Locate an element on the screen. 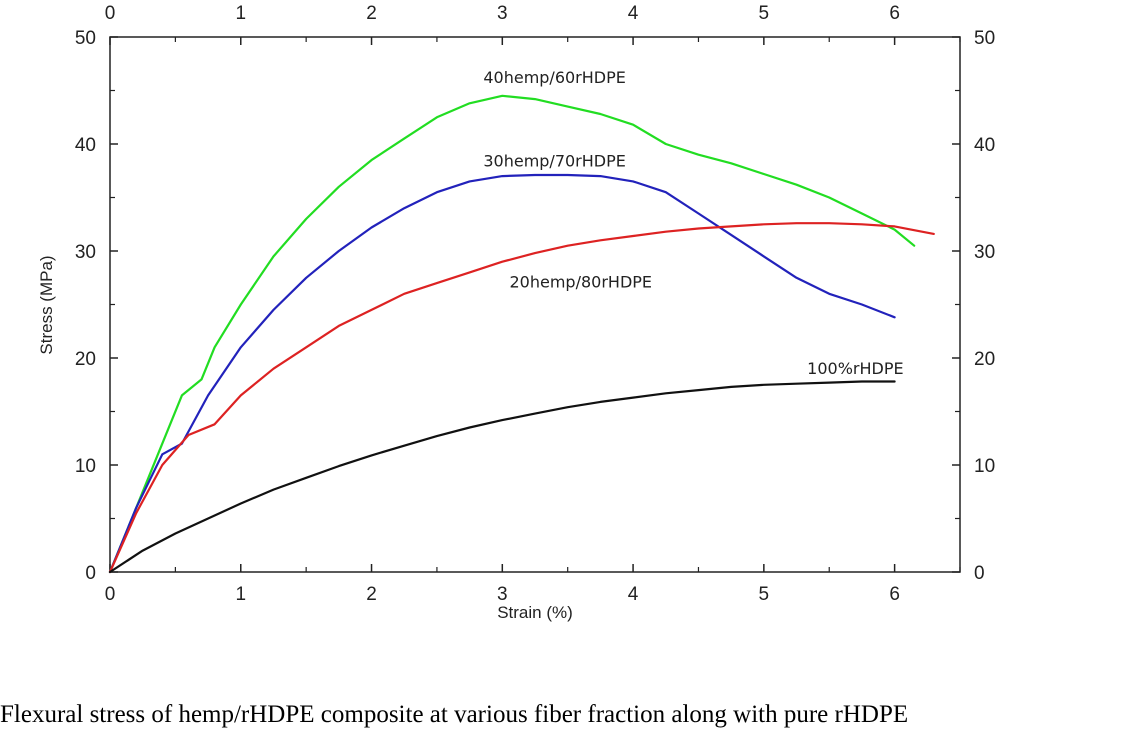 The image size is (1127, 732). x-tick-label-top: 2 is located at coordinates (371, 13).